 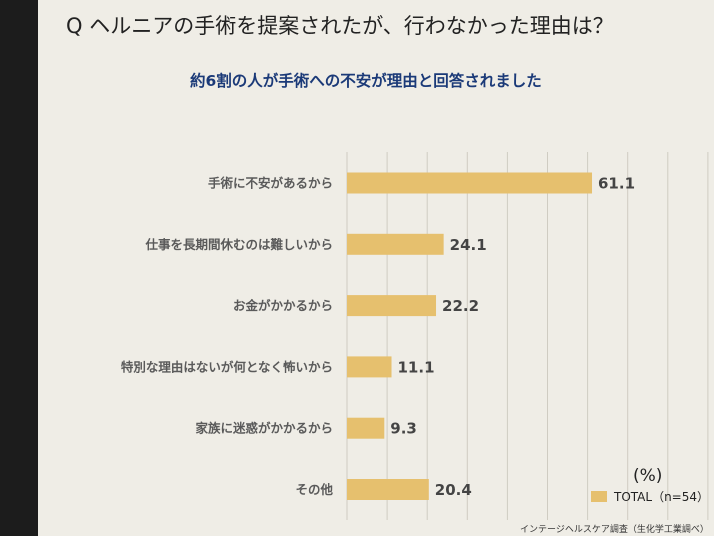 What do you see at coordinates (19, 268) in the screenshot?
I see `left-accent-bar` at bounding box center [19, 268].